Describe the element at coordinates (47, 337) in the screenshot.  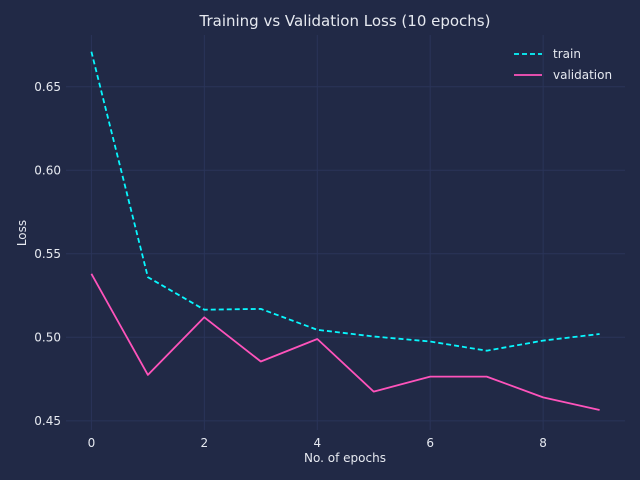
I see `y-tick-label: 0.50` at that location.